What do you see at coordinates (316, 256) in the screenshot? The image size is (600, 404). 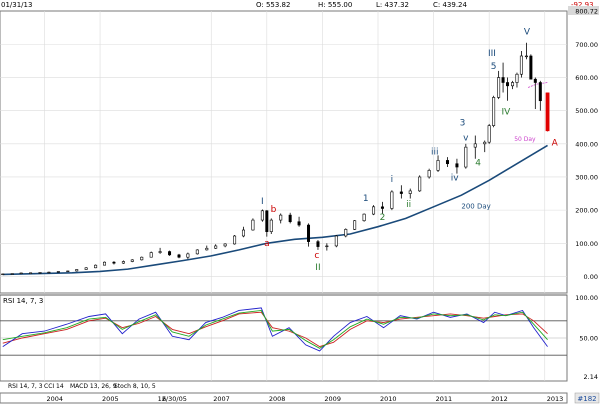 I see `wave-label: c` at bounding box center [316, 256].